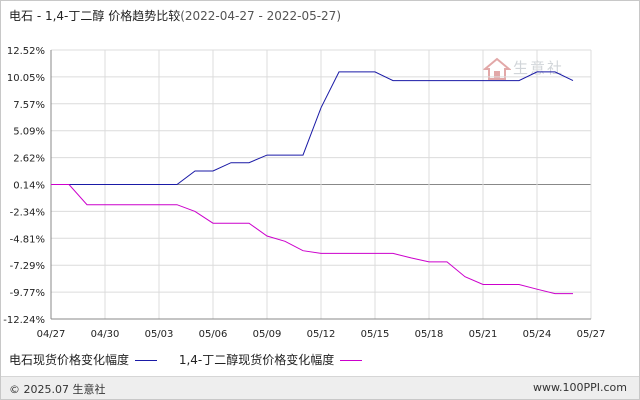 The height and width of the screenshot is (400, 640). I want to click on legend-label: 电石现货价格变化幅度, so click(69, 360).